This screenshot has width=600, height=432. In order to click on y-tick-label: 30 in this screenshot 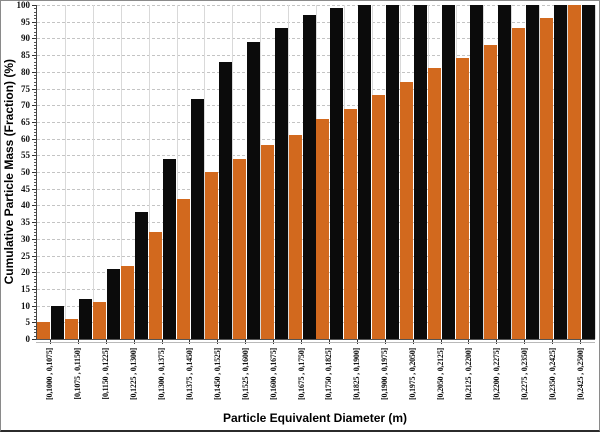, I will do `click(25, 238)`.